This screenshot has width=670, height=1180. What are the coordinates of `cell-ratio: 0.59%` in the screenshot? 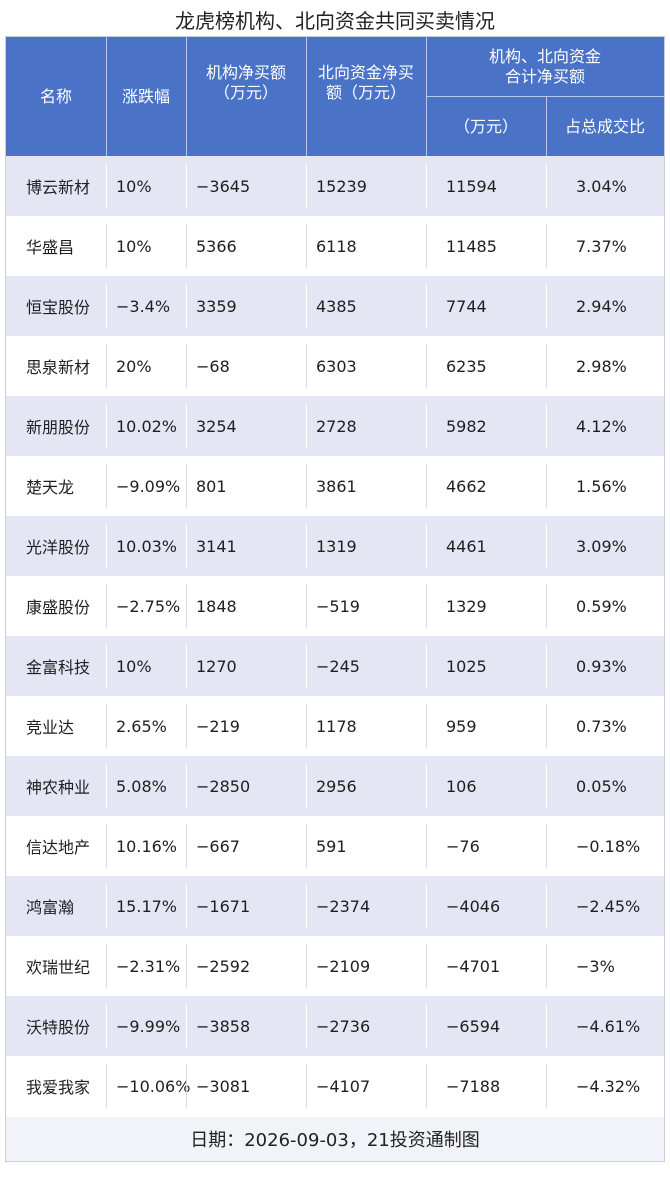 It's located at (601, 606).